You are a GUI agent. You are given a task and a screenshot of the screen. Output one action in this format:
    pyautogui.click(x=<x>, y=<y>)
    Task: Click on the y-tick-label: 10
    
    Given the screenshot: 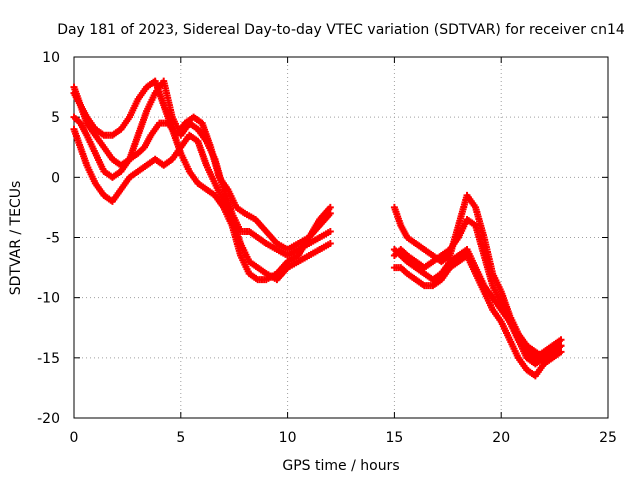 What is the action you would take?
    pyautogui.click(x=51, y=58)
    